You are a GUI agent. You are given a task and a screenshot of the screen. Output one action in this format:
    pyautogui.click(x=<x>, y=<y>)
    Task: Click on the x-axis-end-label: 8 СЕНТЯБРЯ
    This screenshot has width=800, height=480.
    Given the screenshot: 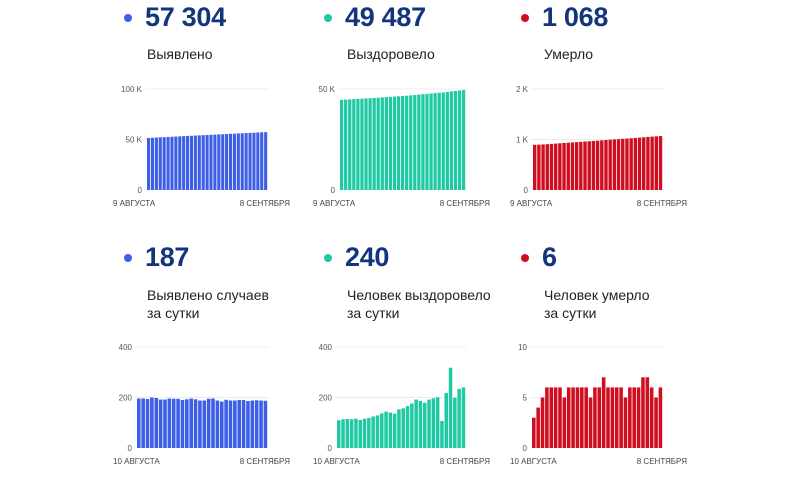 What is the action you would take?
    pyautogui.click(x=265, y=203)
    